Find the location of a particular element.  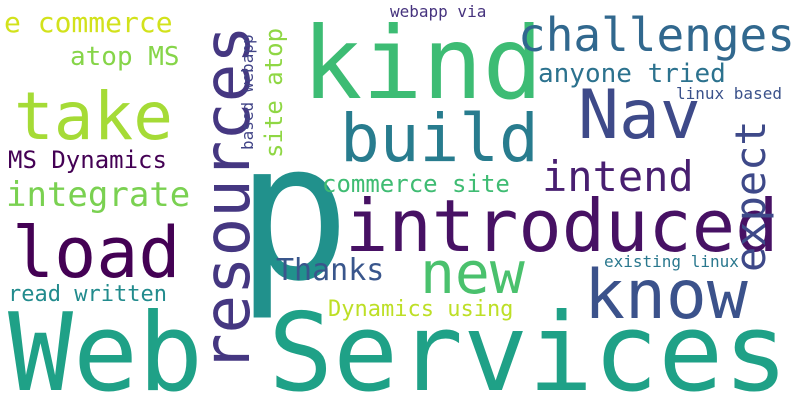

word-read-written: read written is located at coordinates (87, 294).